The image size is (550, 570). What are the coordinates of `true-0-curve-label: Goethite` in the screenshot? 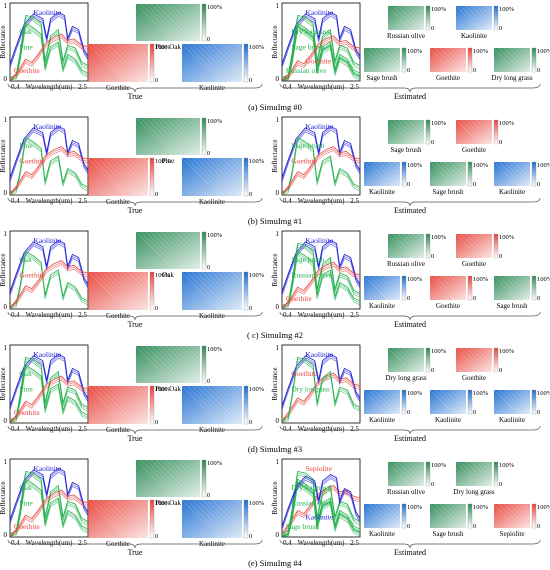 It's located at (27, 70).